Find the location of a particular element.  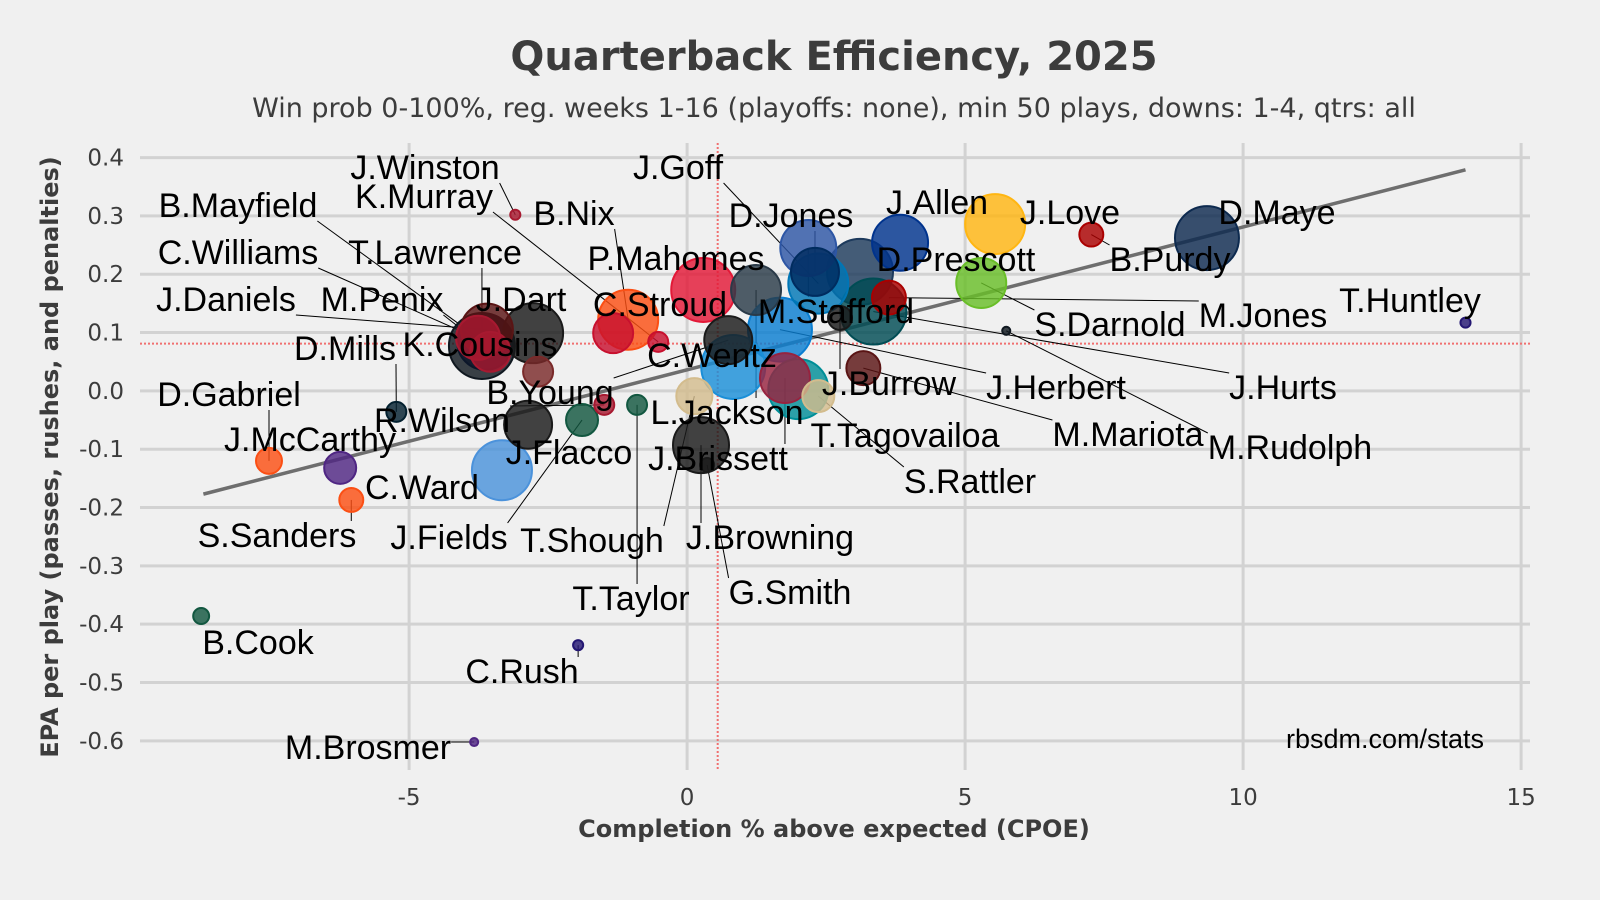

qb-label: J.Goff is located at coordinates (678, 168).